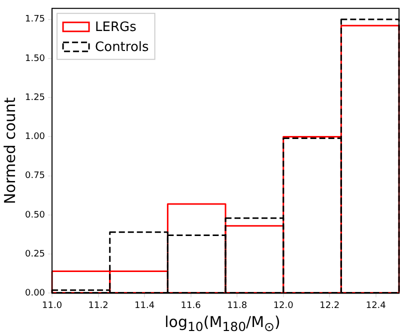 This screenshot has width=400, height=336. Describe the element at coordinates (35, 176) in the screenshot. I see `y-tick-label: 0.75` at that location.